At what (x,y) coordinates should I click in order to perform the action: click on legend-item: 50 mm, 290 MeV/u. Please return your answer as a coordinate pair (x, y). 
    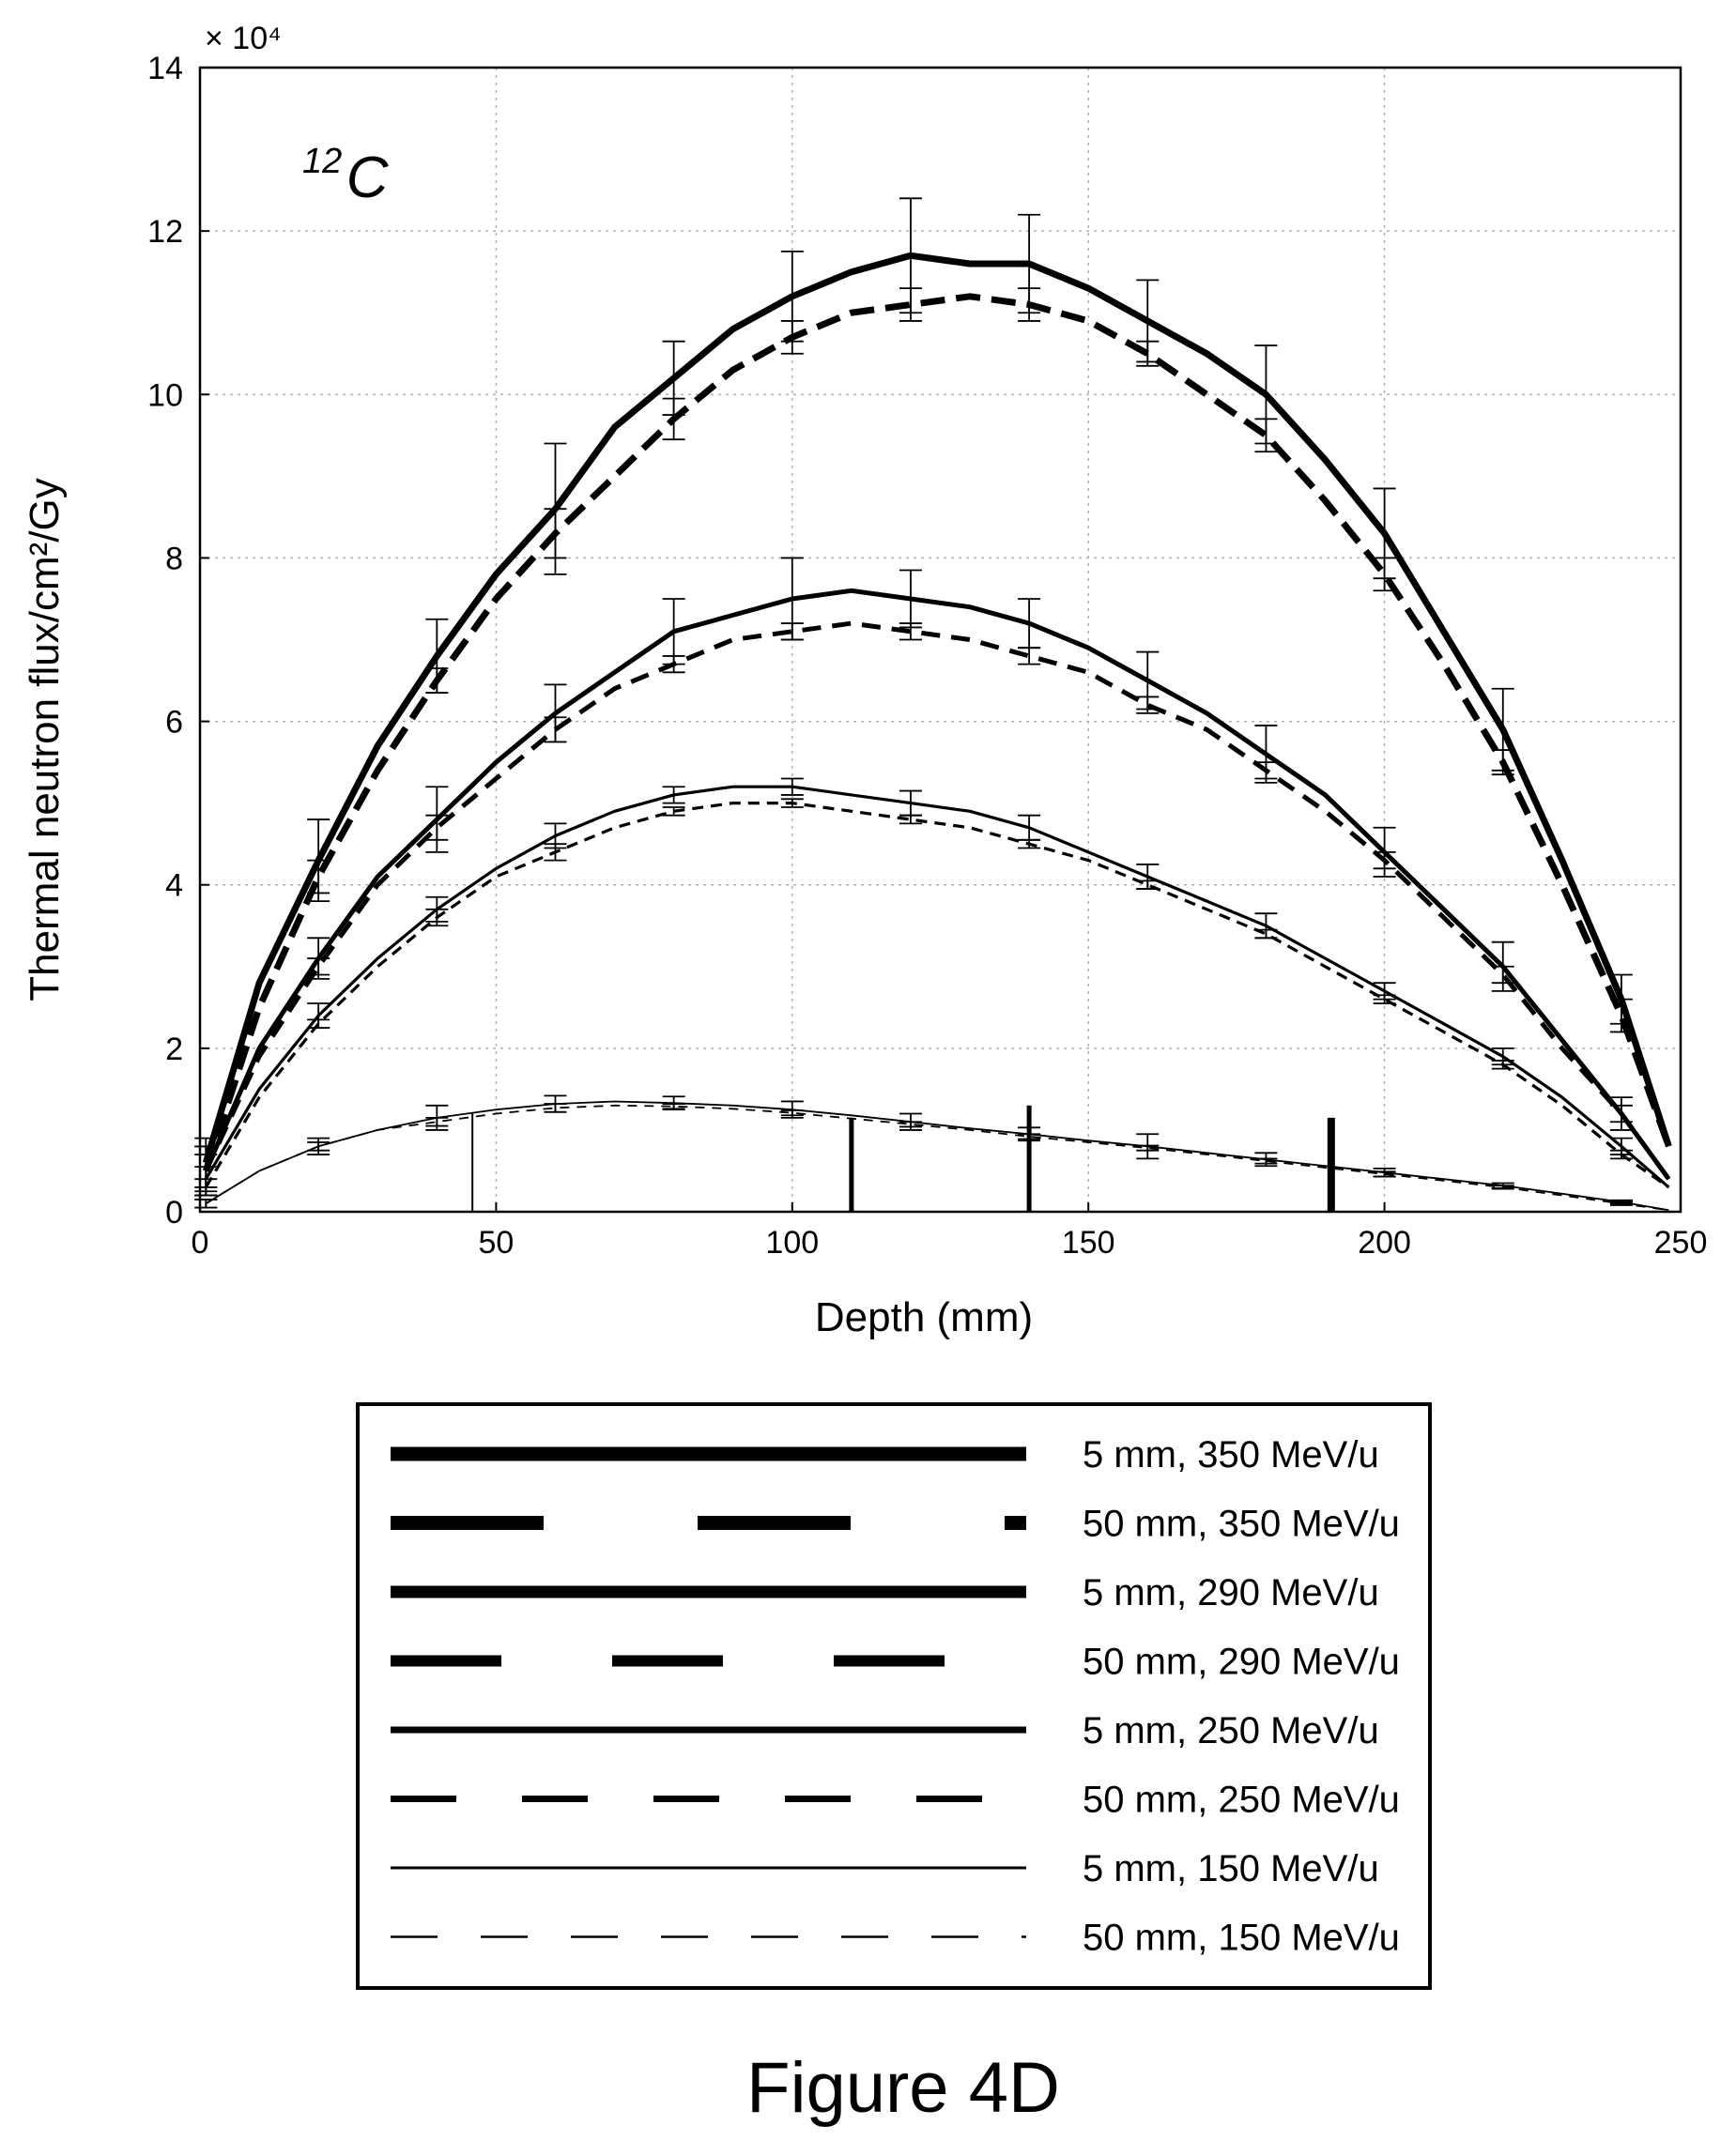
    Looking at the image, I should click on (895, 1662).